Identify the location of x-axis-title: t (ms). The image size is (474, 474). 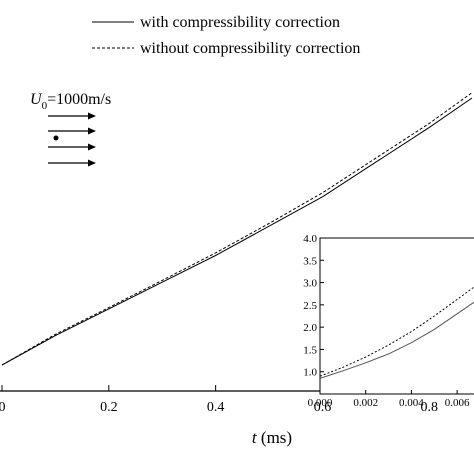
(272, 437).